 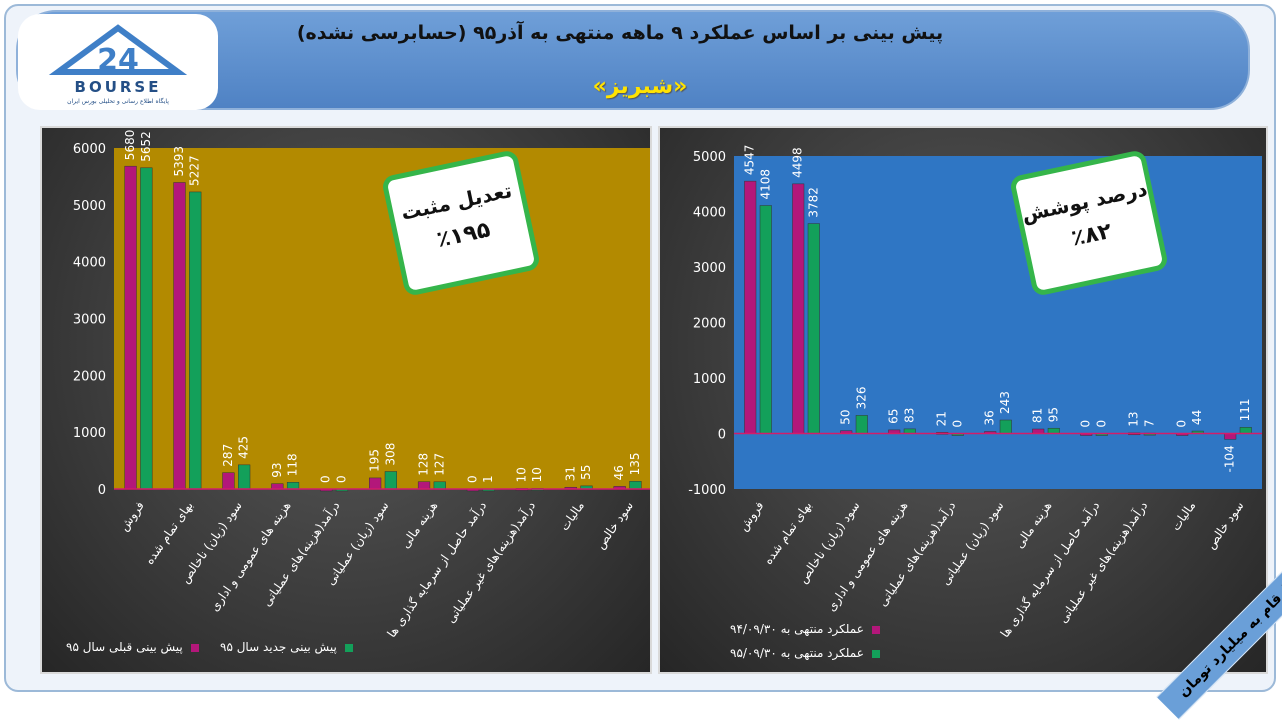 I want to click on legend-item-actual-94: عملکرد منتهی به ۹۴/۰۹/۳۰, so click(x=807, y=629).